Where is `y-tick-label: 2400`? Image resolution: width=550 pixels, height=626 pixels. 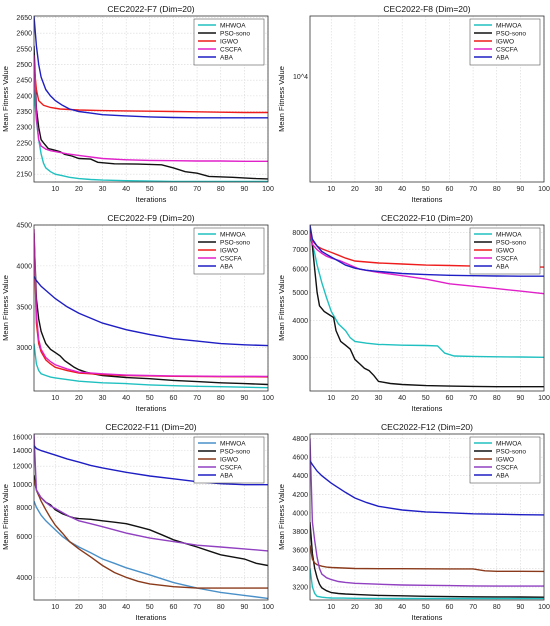 y-tick-label: 2400 is located at coordinates (24, 96).